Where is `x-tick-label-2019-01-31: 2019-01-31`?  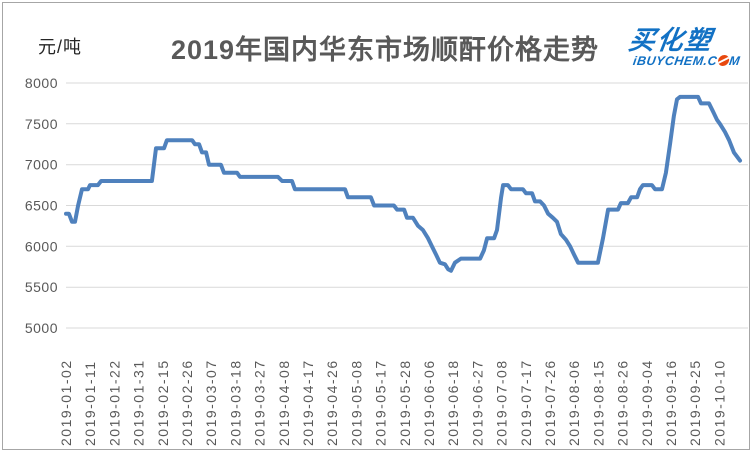 x-tick-label-2019-01-31: 2019-01-31 is located at coordinates (139, 402).